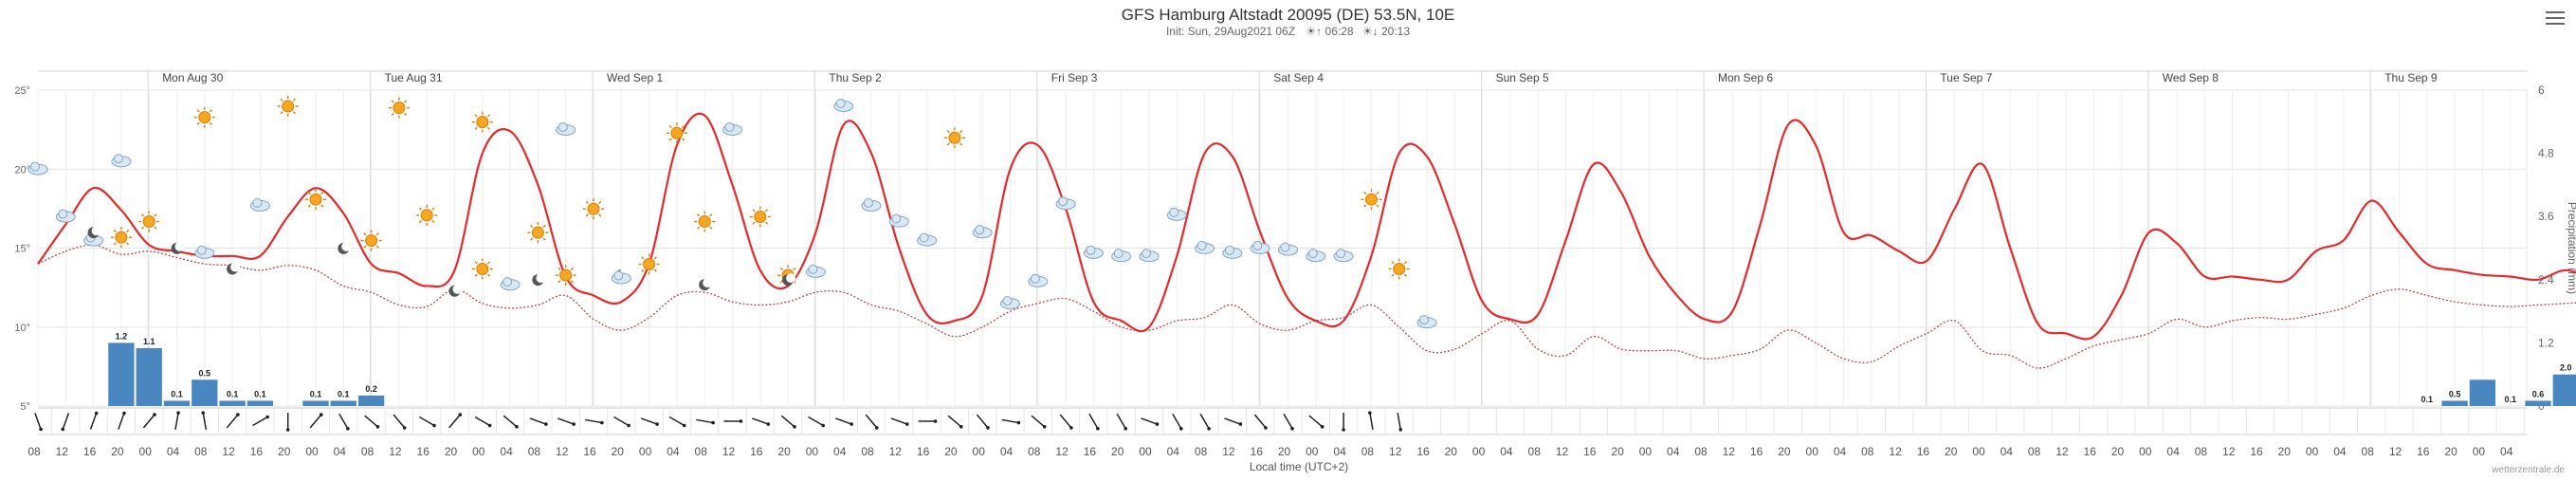 The height and width of the screenshot is (481, 2576). Describe the element at coordinates (2546, 216) in the screenshot. I see `y-tick-right: 3.6` at that location.